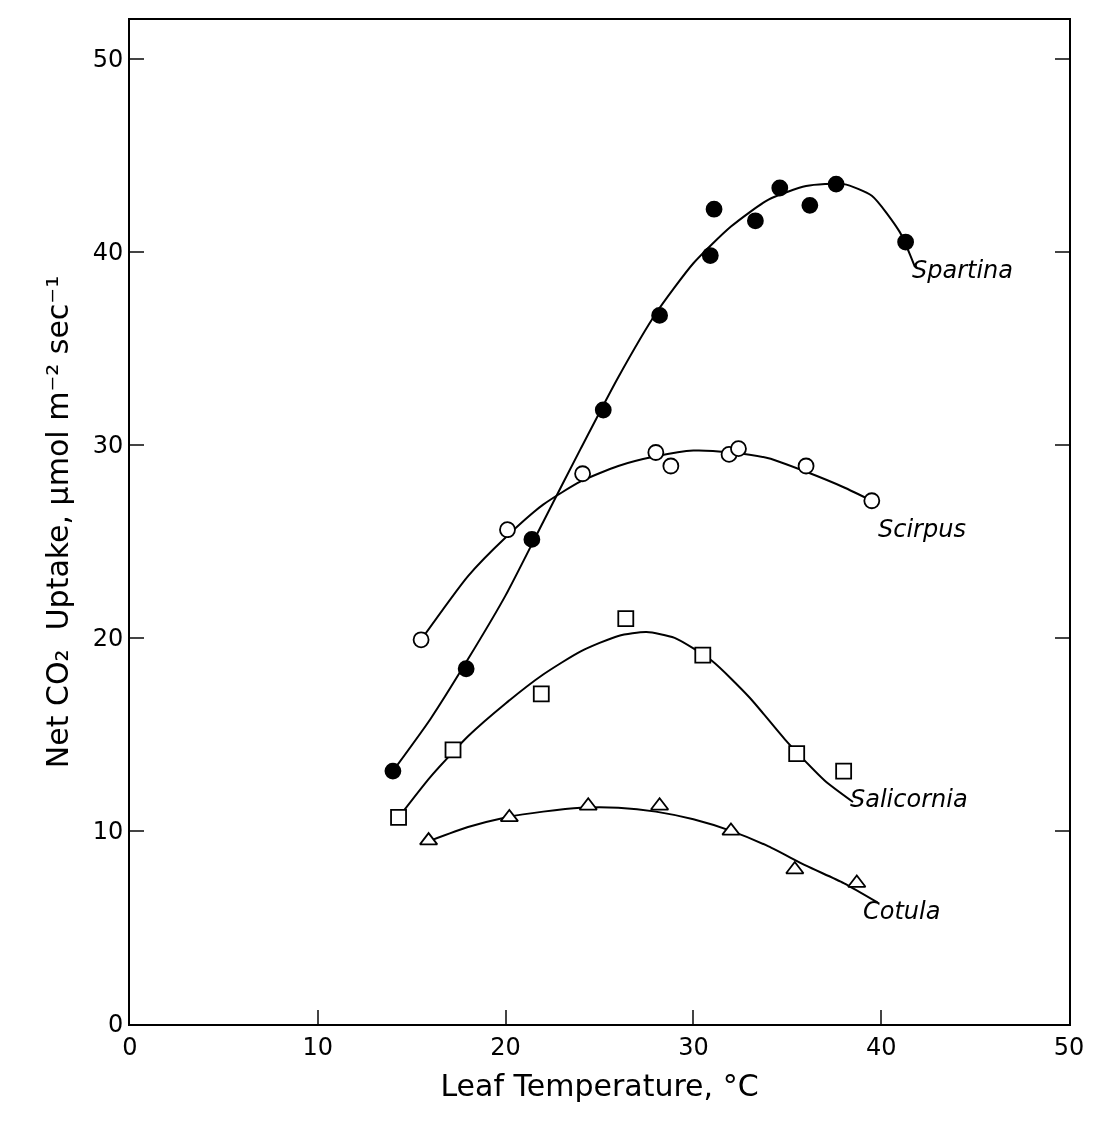  I want to click on x-tick-label: 50, so click(1069, 1046).